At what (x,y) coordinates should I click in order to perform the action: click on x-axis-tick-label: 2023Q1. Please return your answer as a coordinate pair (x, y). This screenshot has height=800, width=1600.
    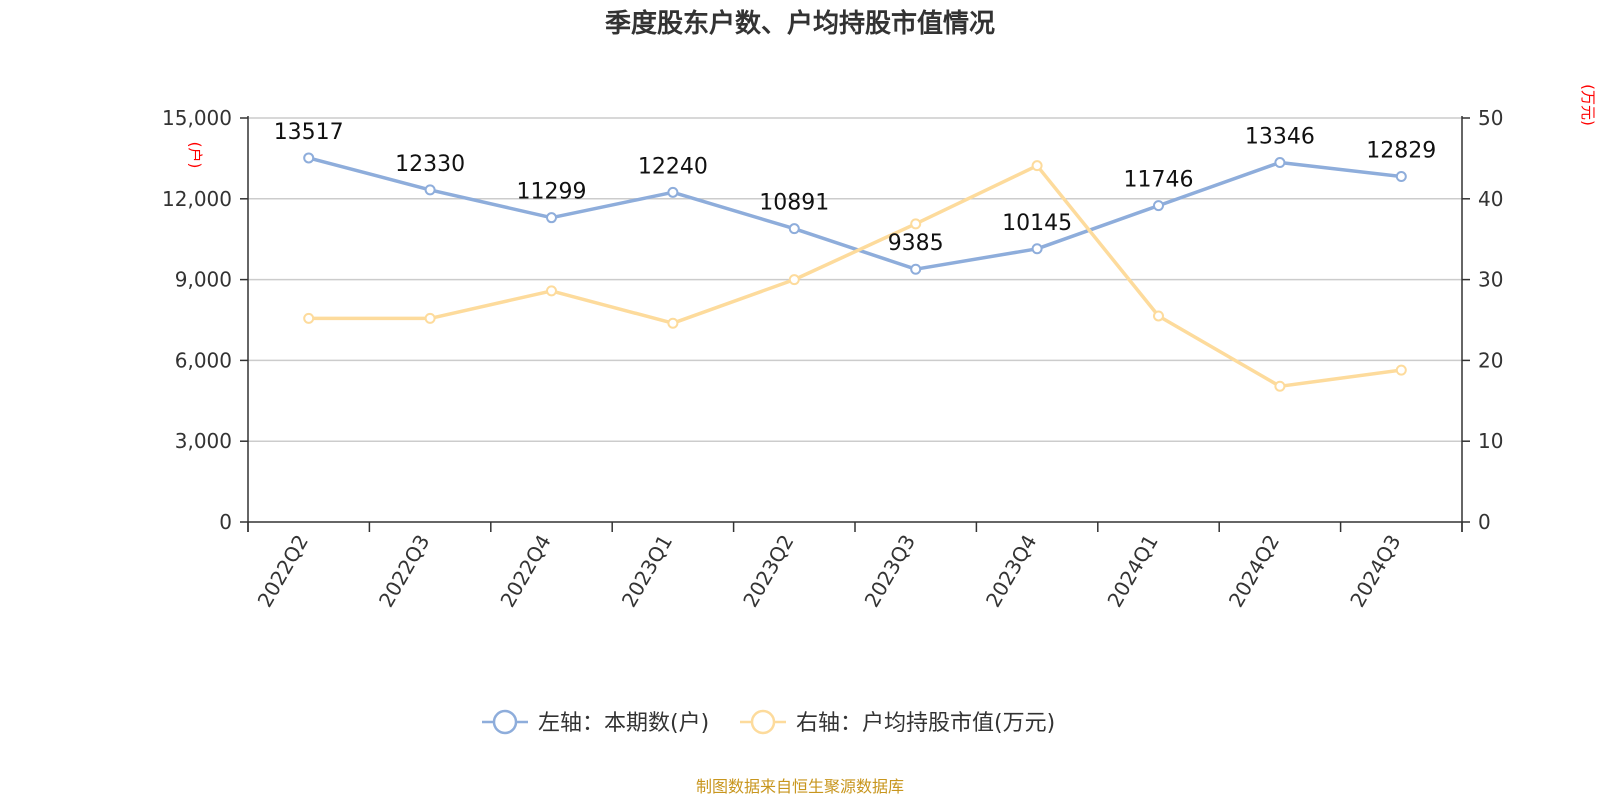
    Looking at the image, I should click on (647, 571).